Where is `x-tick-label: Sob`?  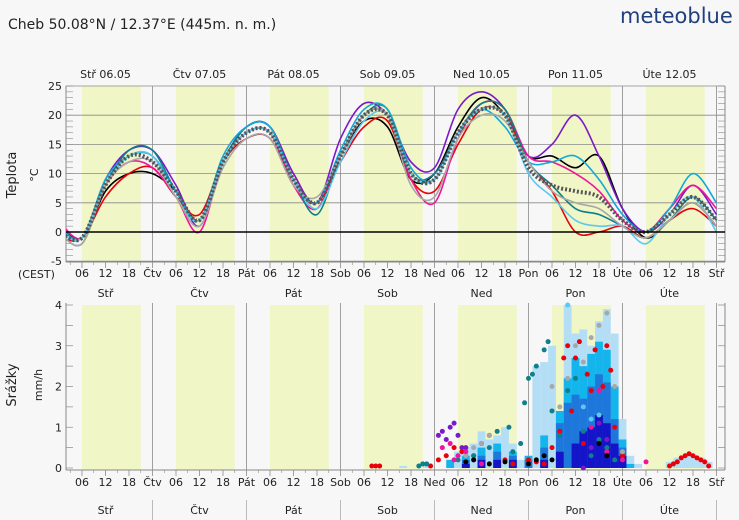
x-tick-label: Sob is located at coordinates (340, 482).